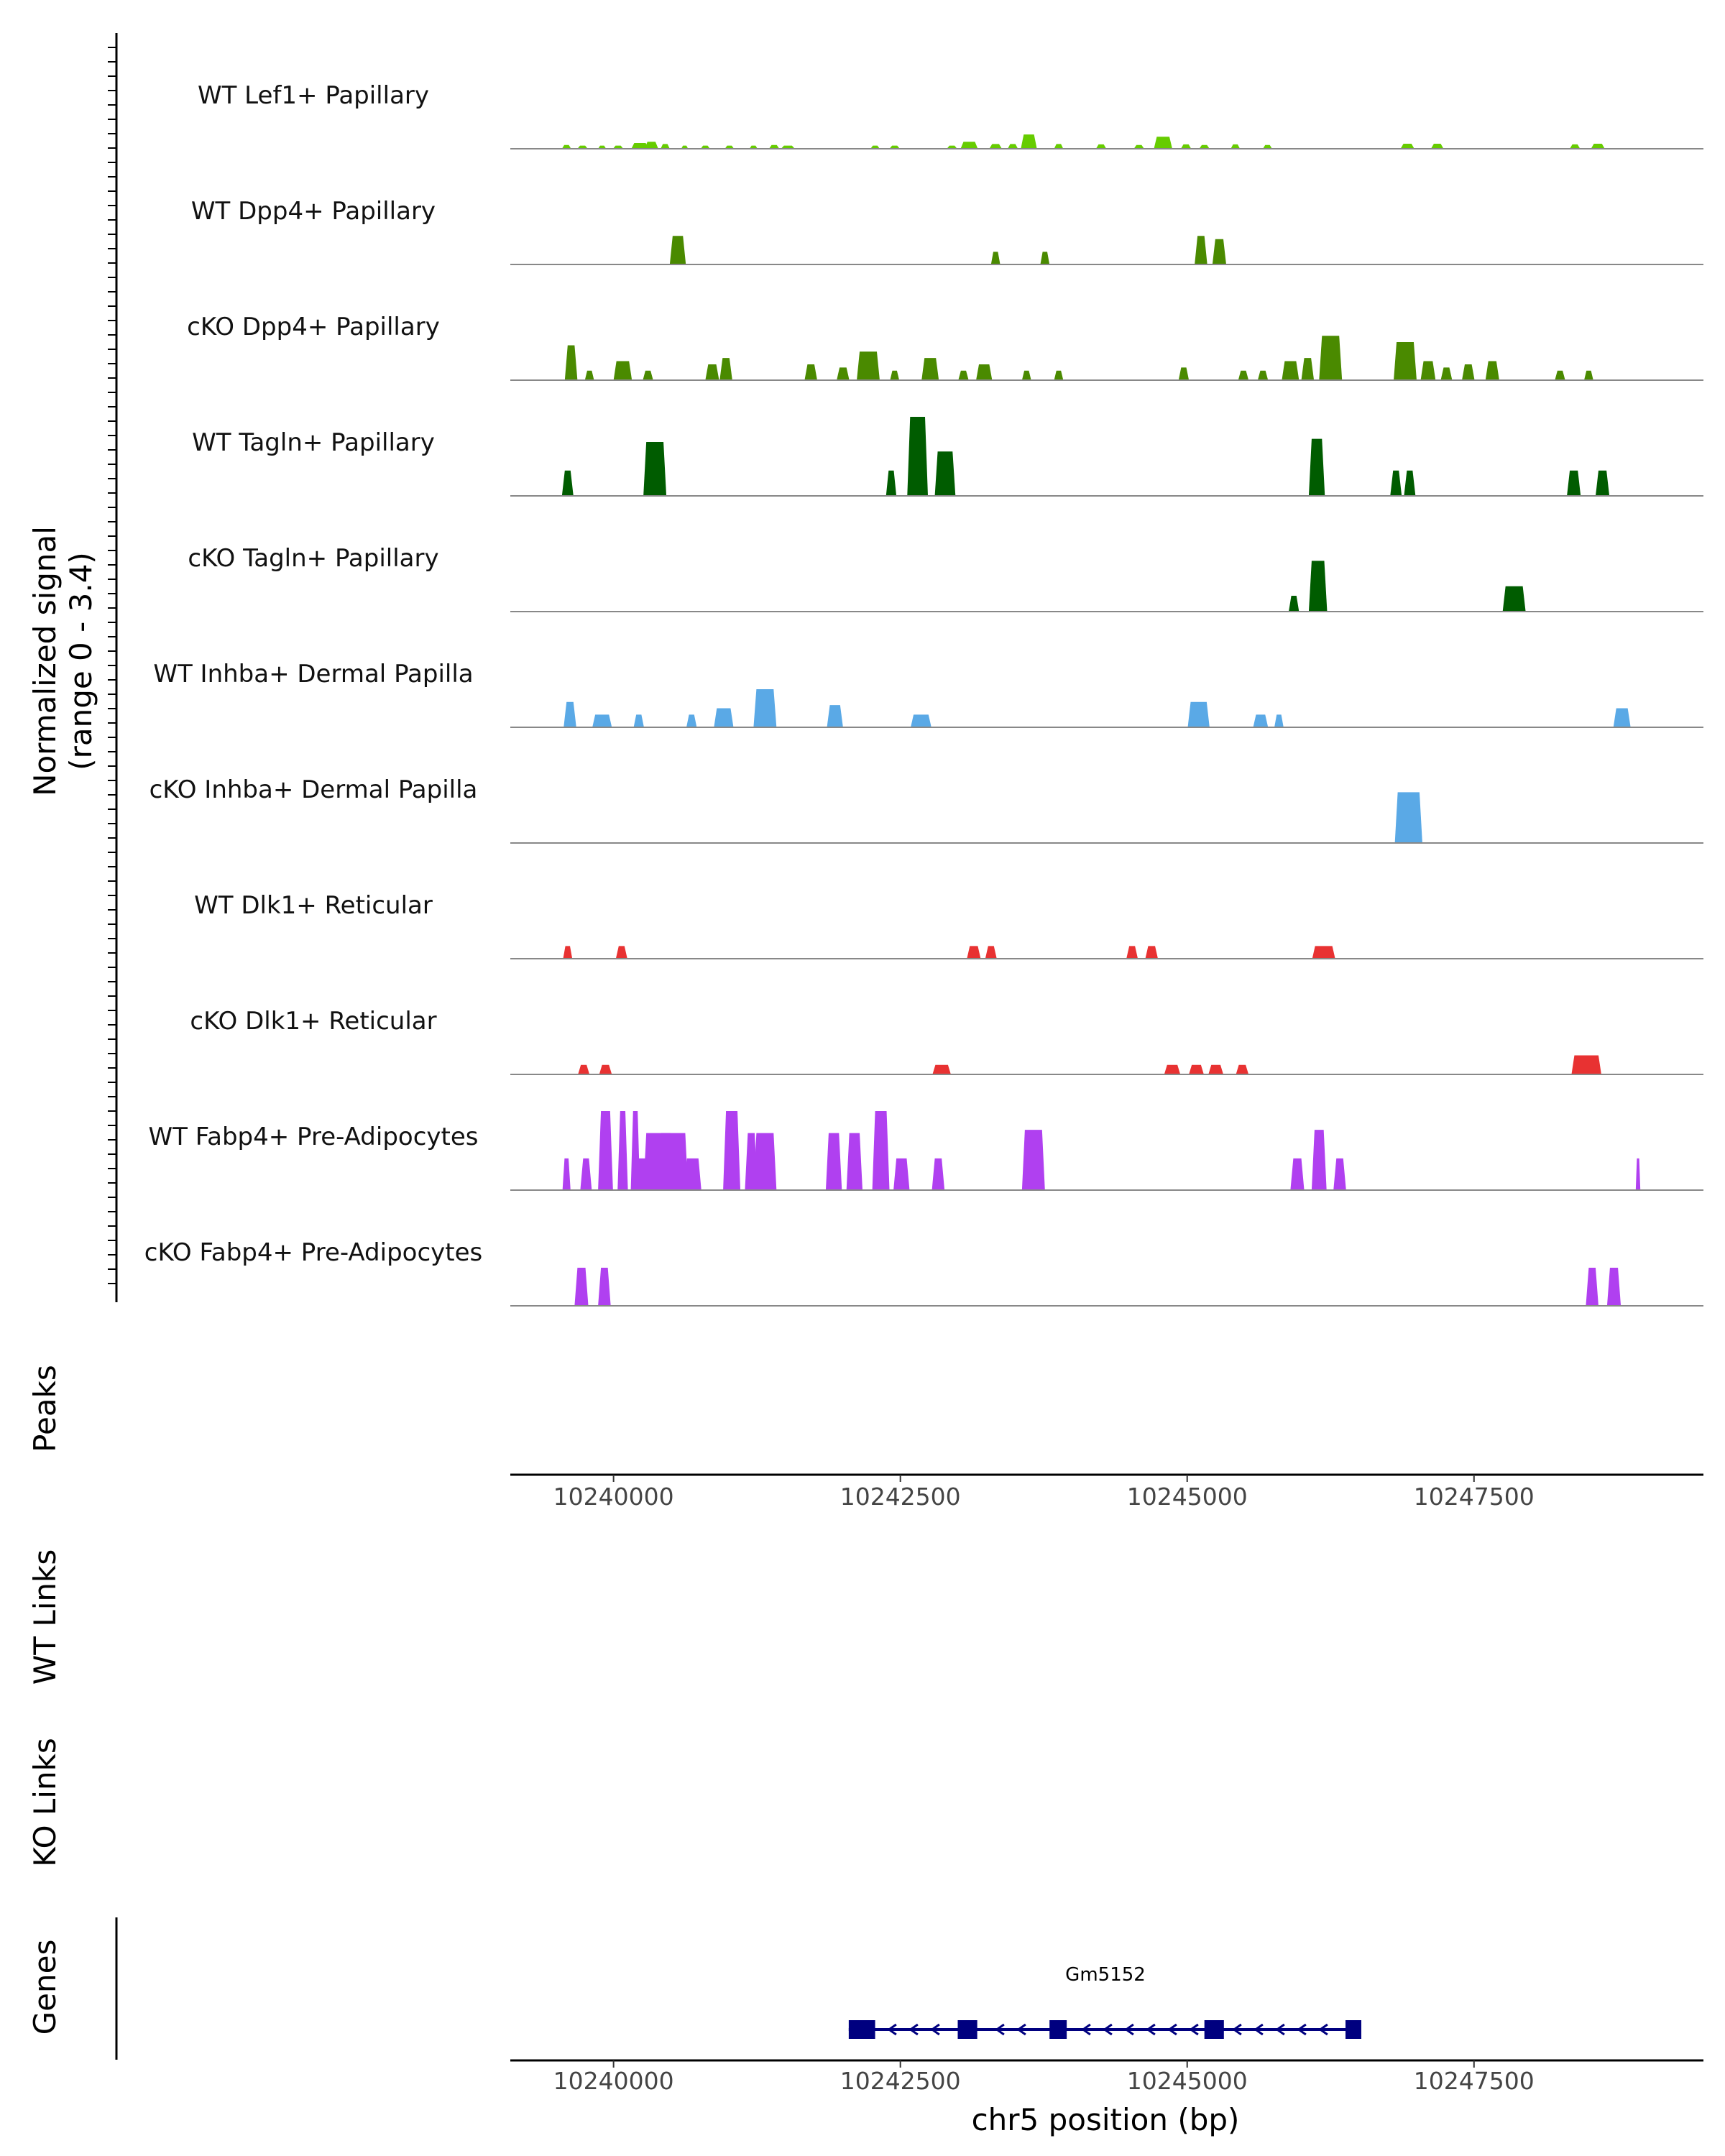 The width and height of the screenshot is (1725, 2156). I want to click on track: cKO Tagln+ Papillary, so click(945, 578).